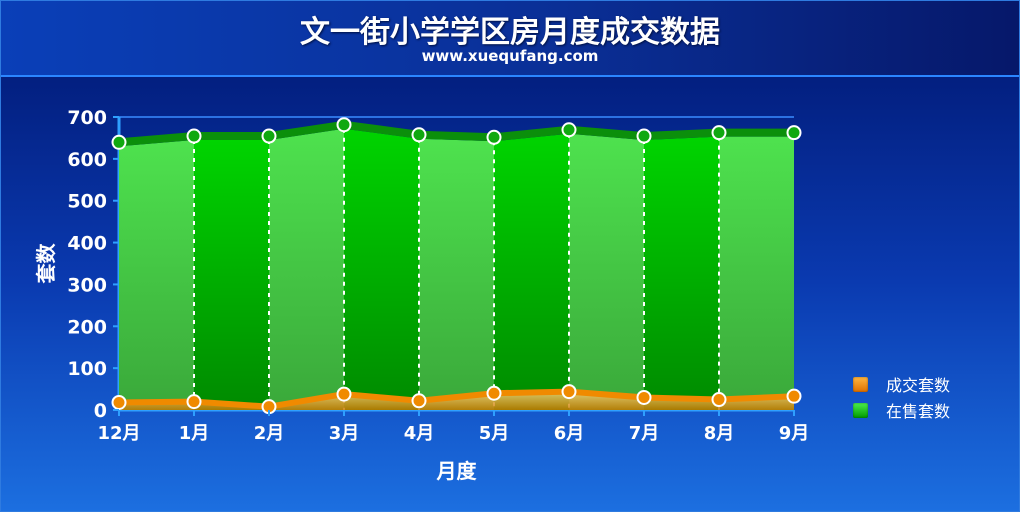 Image resolution: width=1020 pixels, height=512 pixels. I want to click on x-tick-label: 9月, so click(794, 433).